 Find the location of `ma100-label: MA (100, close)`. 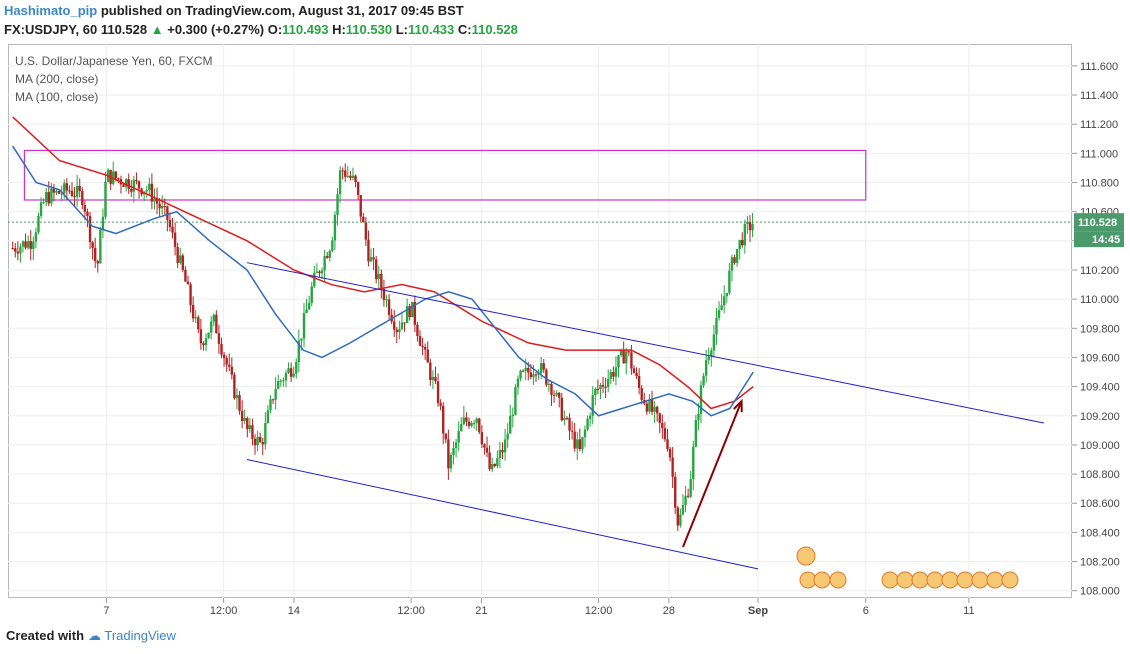

ma100-label: MA (100, close) is located at coordinates (57, 97).